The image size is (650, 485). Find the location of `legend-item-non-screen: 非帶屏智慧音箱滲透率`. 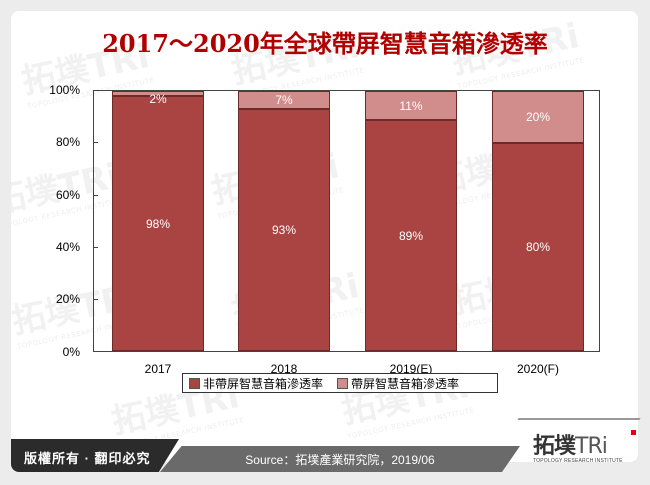

legend-item-non-screen: 非帶屏智慧音箱滲透率 is located at coordinates (256, 383).